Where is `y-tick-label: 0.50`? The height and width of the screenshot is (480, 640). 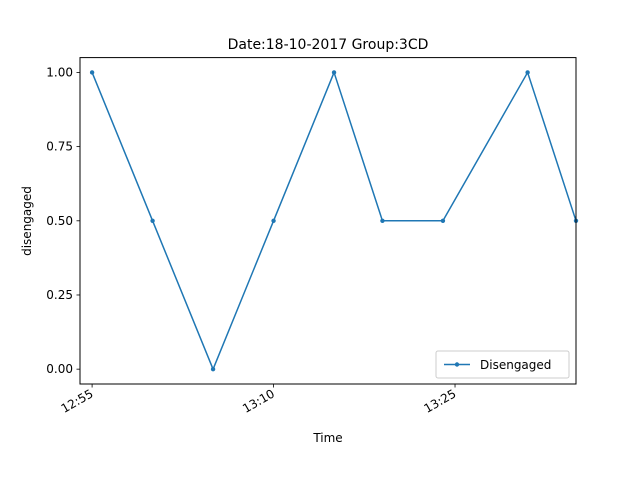
y-tick-label: 0.50 is located at coordinates (59, 221).